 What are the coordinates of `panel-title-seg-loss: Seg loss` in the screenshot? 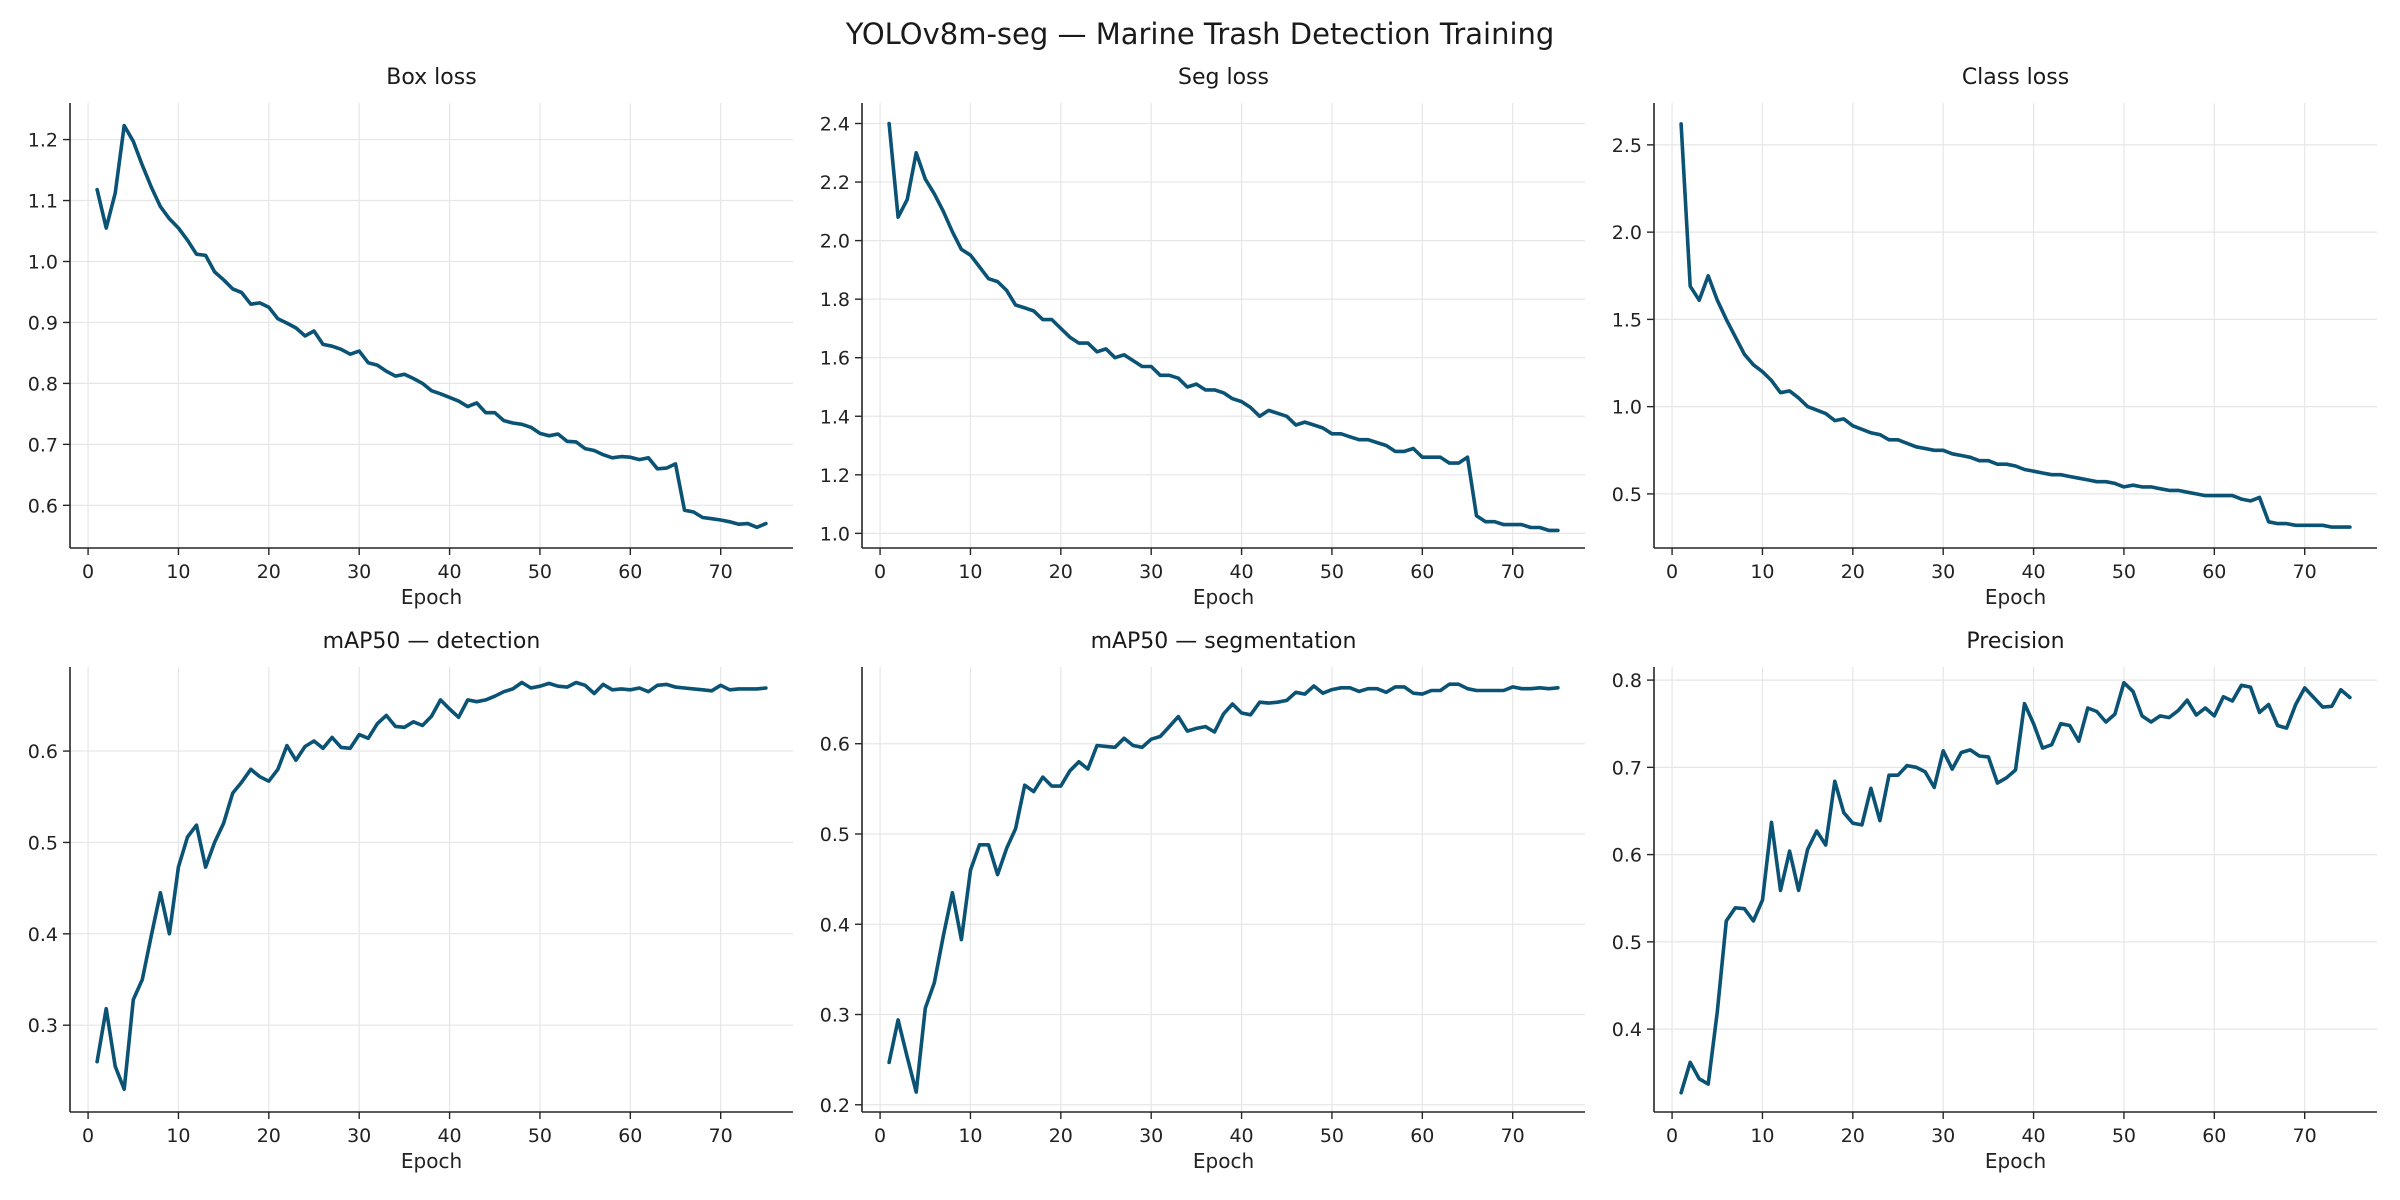 It's located at (1223, 77).